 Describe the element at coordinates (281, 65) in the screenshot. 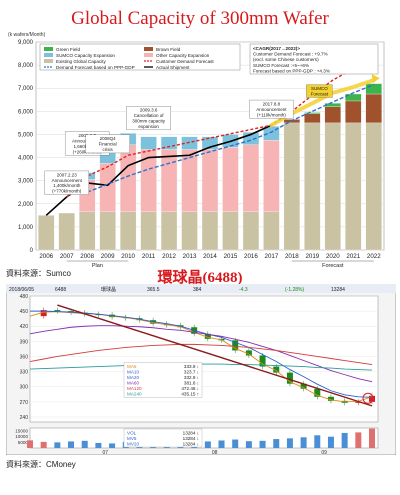

I see `cagr-line: SUMCO Forecast :+5~+6%` at that location.